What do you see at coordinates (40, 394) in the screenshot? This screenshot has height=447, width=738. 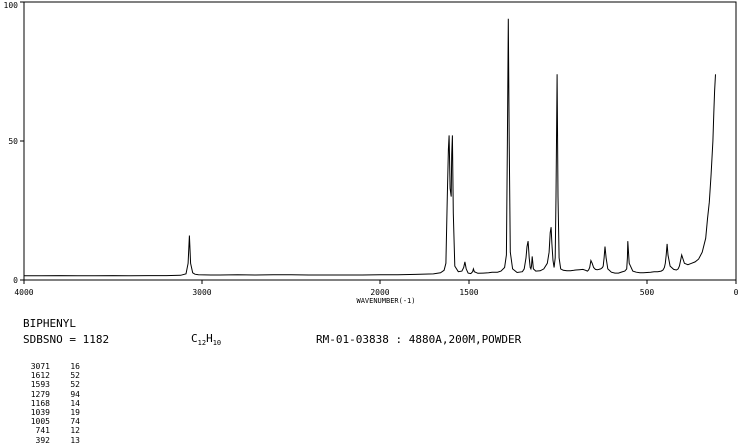 I see `peak-wavenumber: 1279` at bounding box center [40, 394].